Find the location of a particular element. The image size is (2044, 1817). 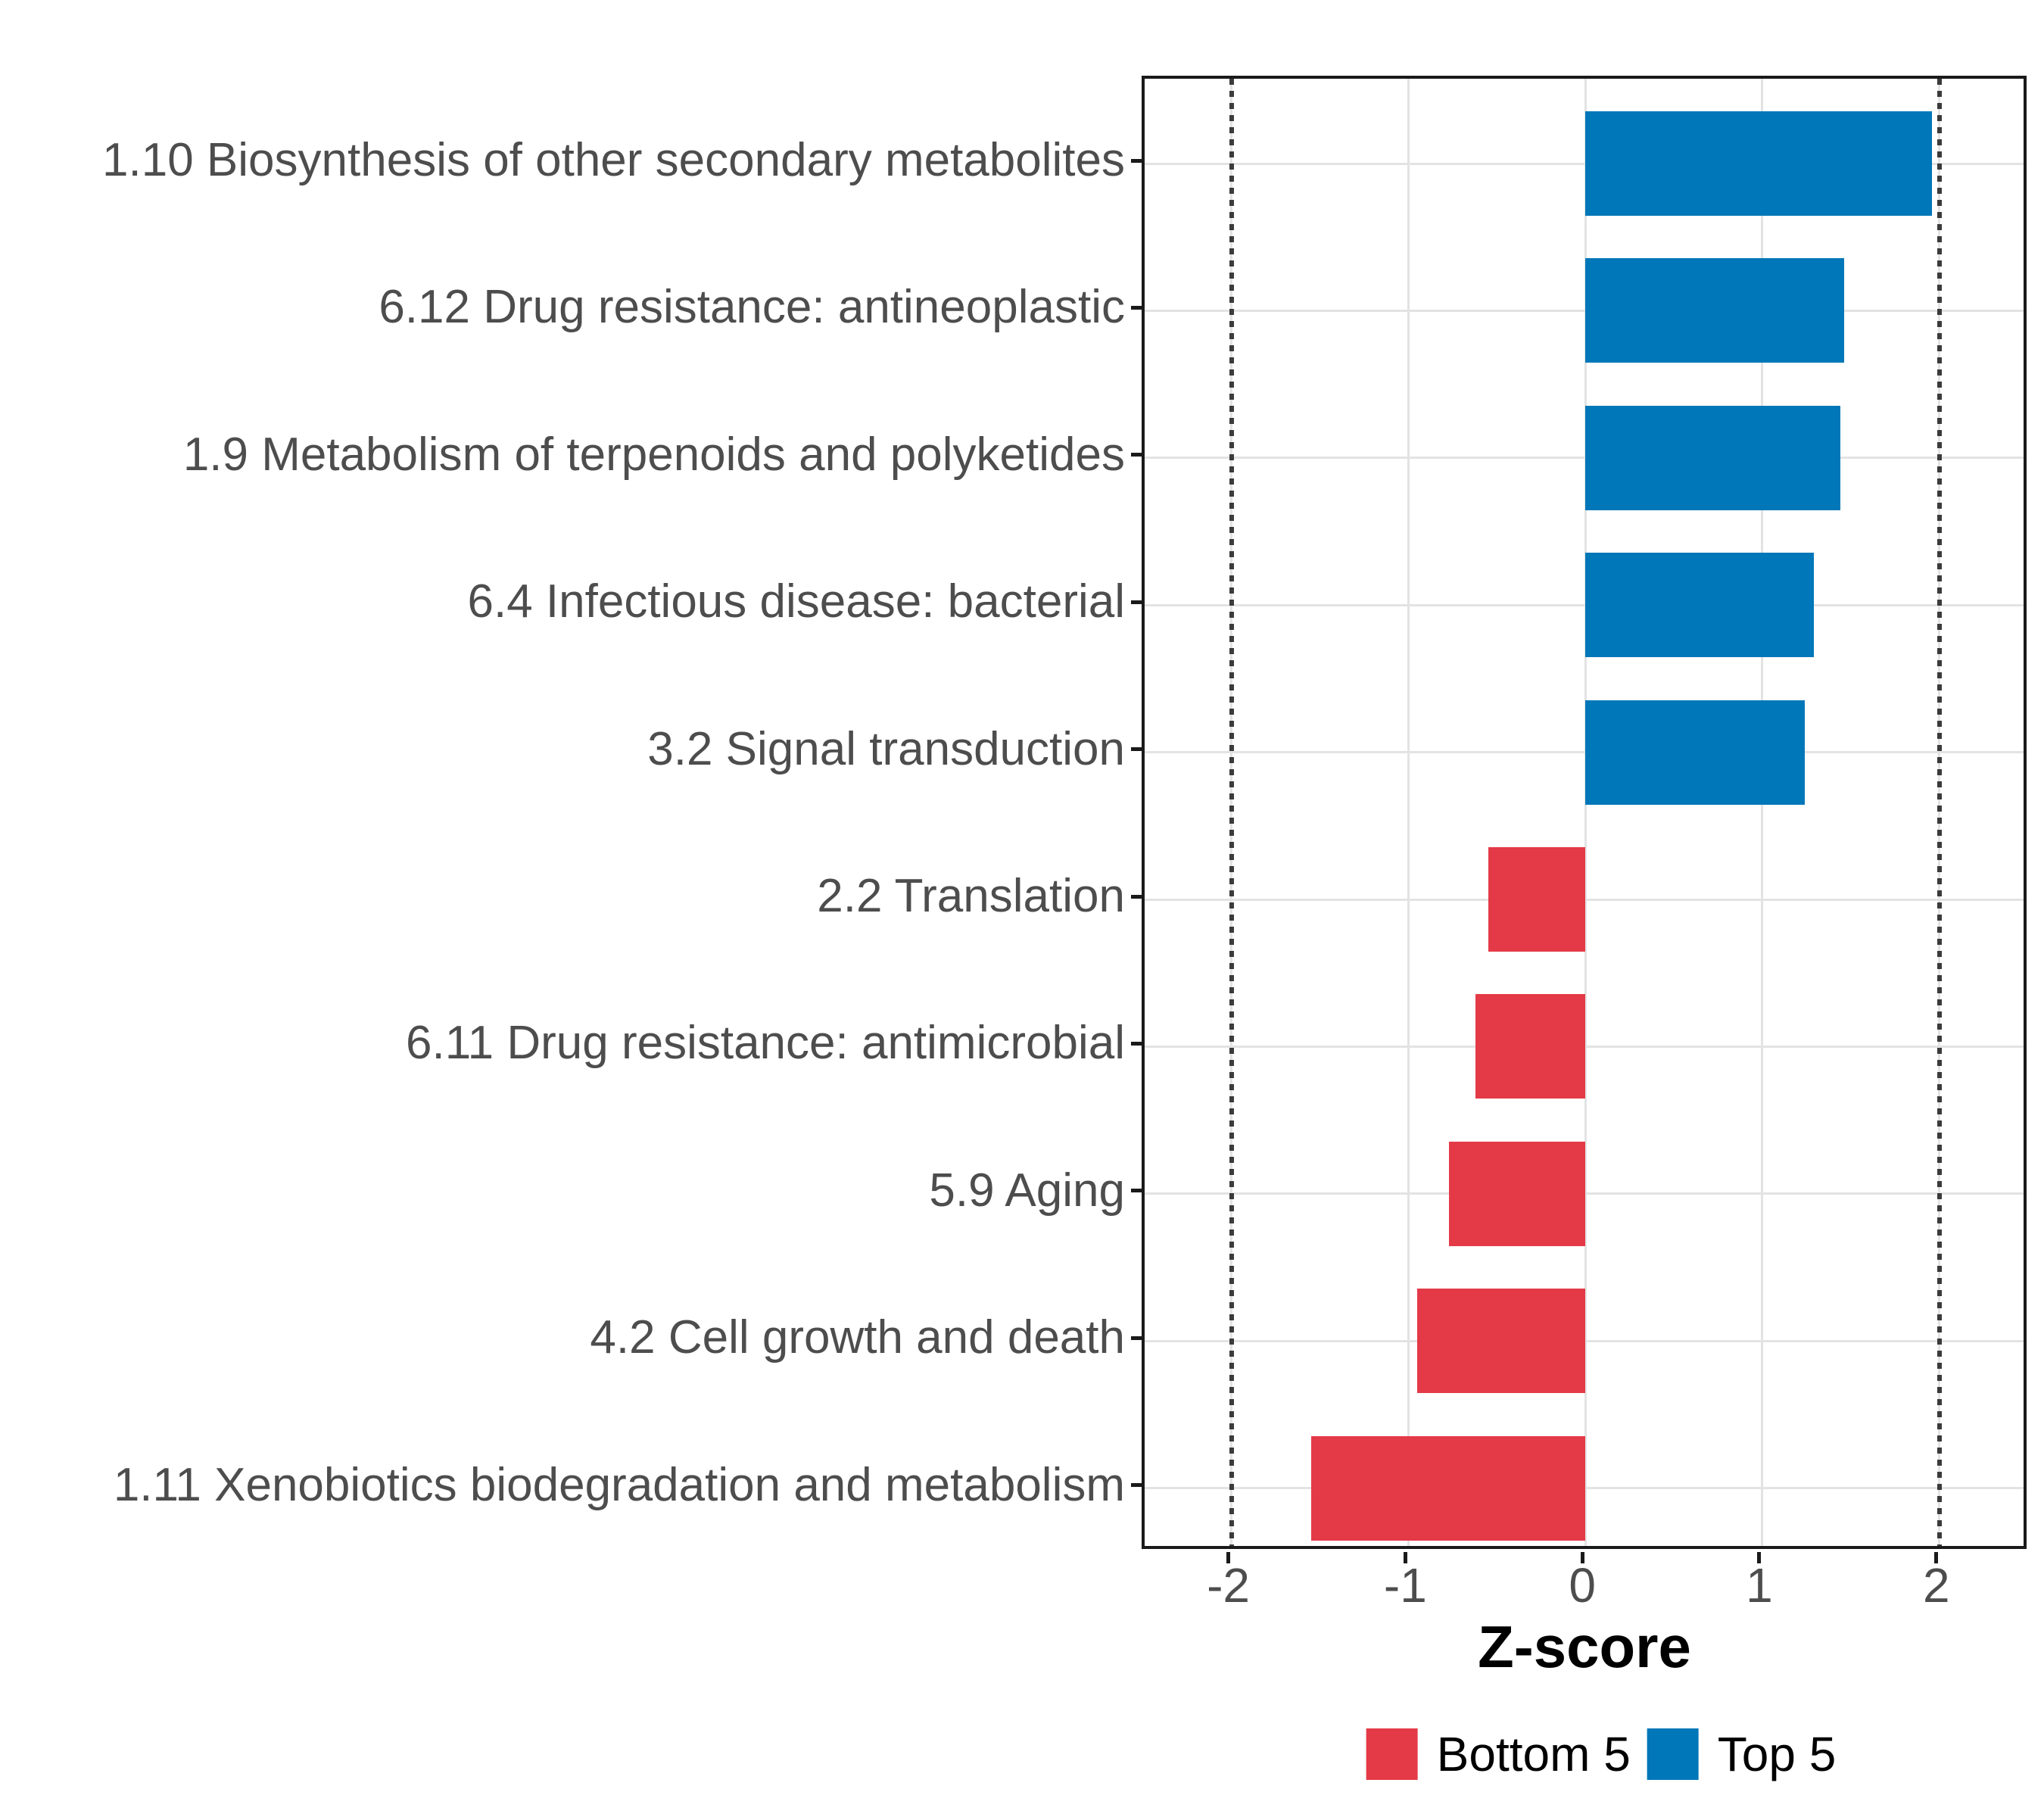

x-tick-label: -1 is located at coordinates (1405, 1586).